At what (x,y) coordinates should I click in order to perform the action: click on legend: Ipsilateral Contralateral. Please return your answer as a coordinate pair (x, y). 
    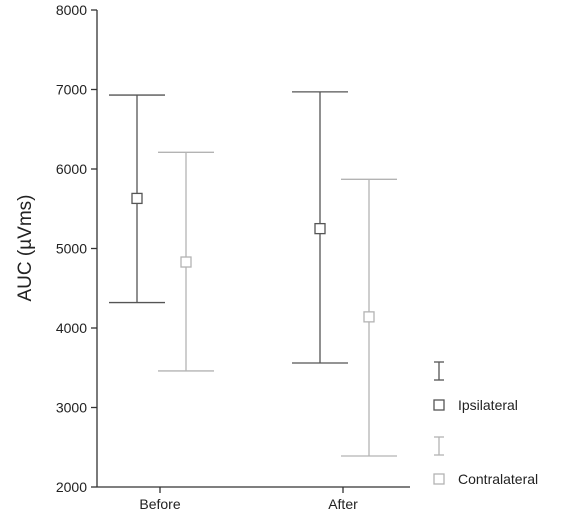
    Looking at the image, I should click on (485, 424).